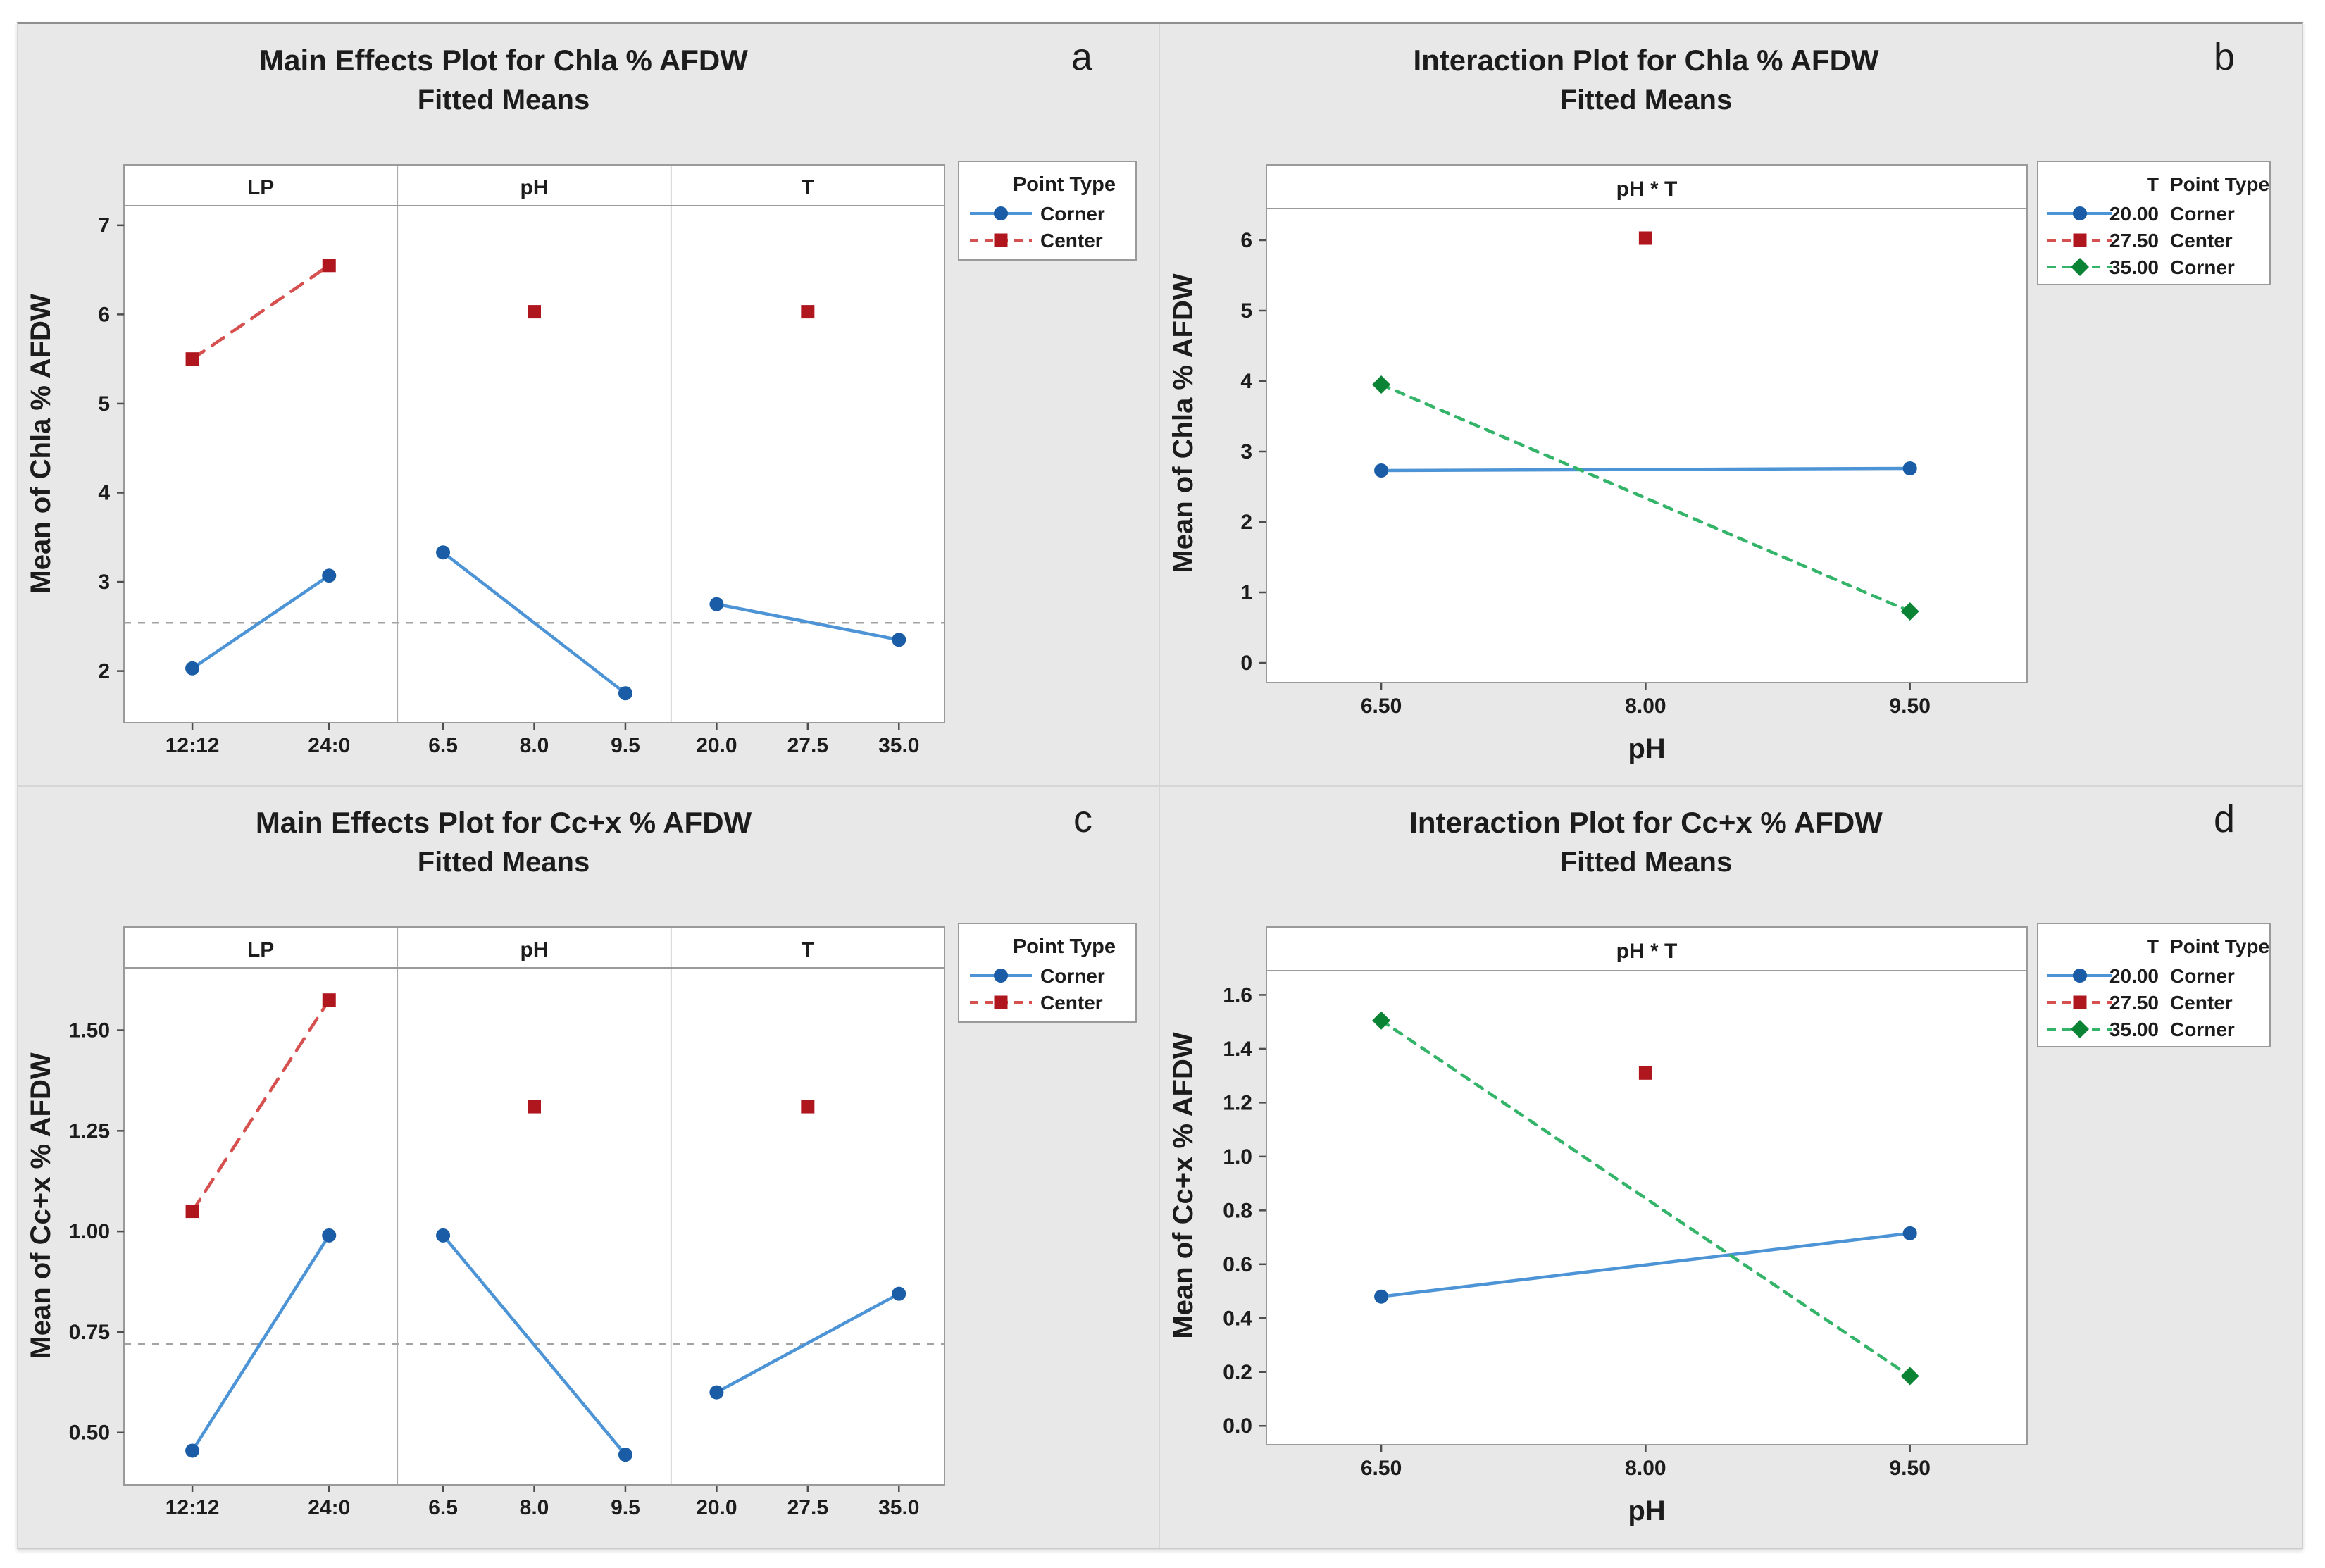 This screenshot has height=1568, width=2325. I want to click on chart-title: Interaction Plot for Cc+x % AFDW, so click(1646, 822).